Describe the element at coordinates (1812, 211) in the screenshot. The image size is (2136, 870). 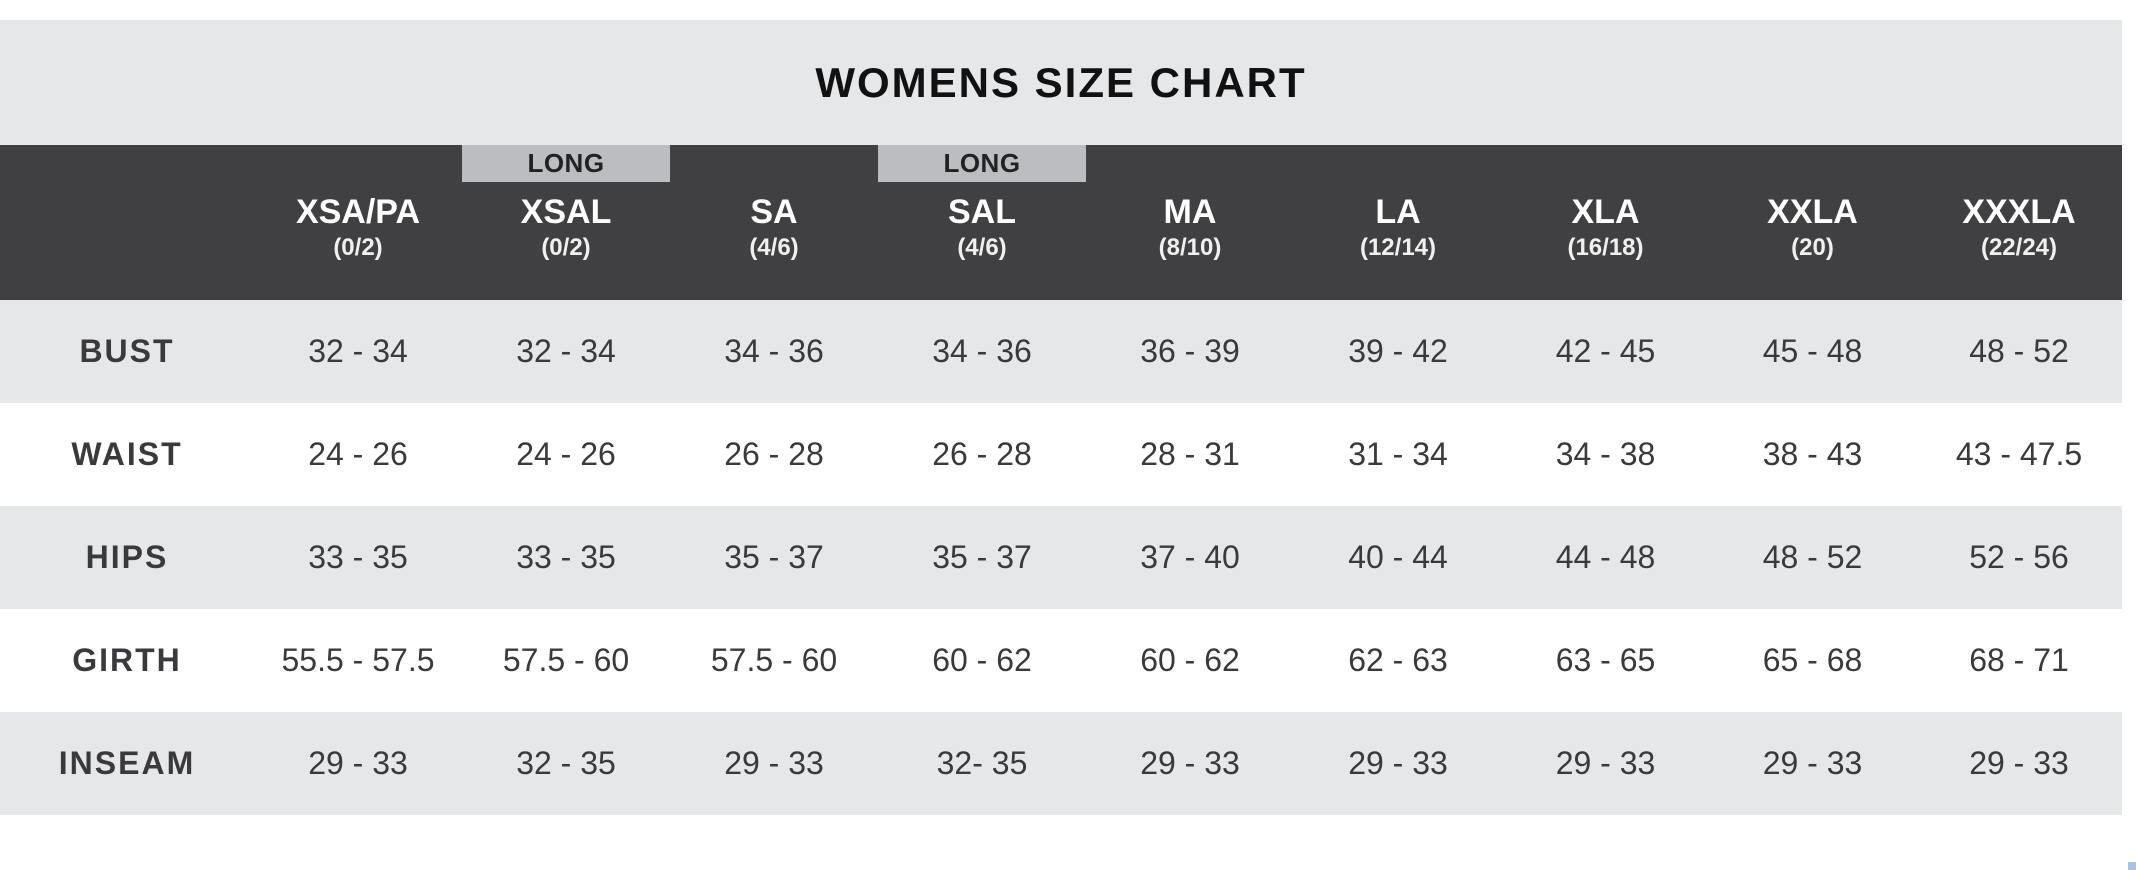
I see `size-code: XXLA` at that location.